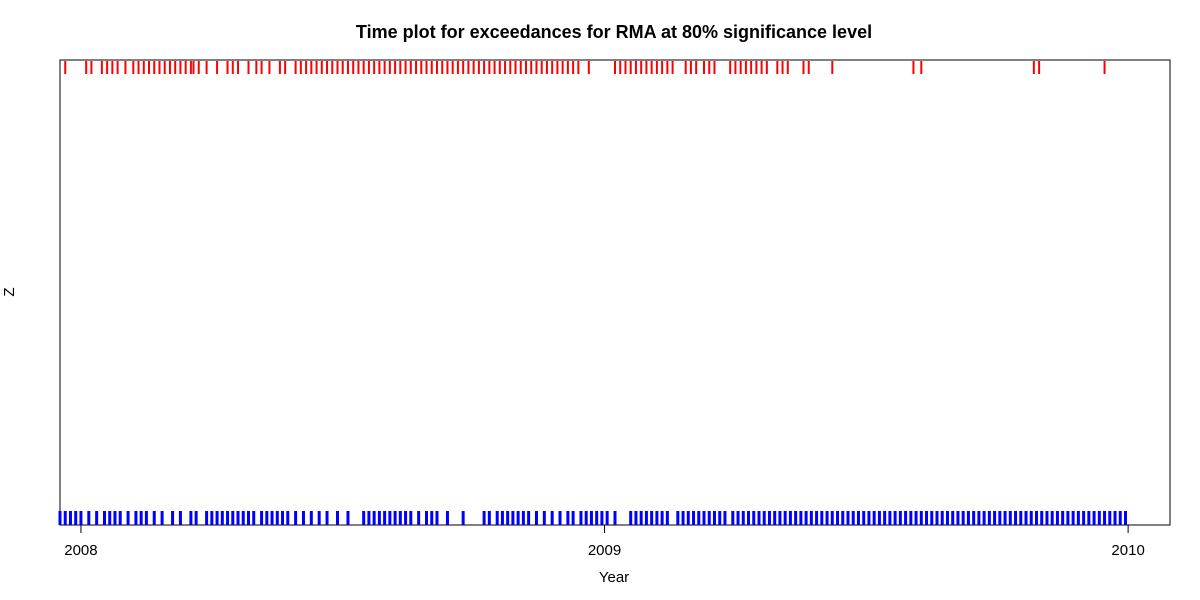 The height and width of the screenshot is (600, 1200). I want to click on y-axis-label: Z, so click(9, 291).